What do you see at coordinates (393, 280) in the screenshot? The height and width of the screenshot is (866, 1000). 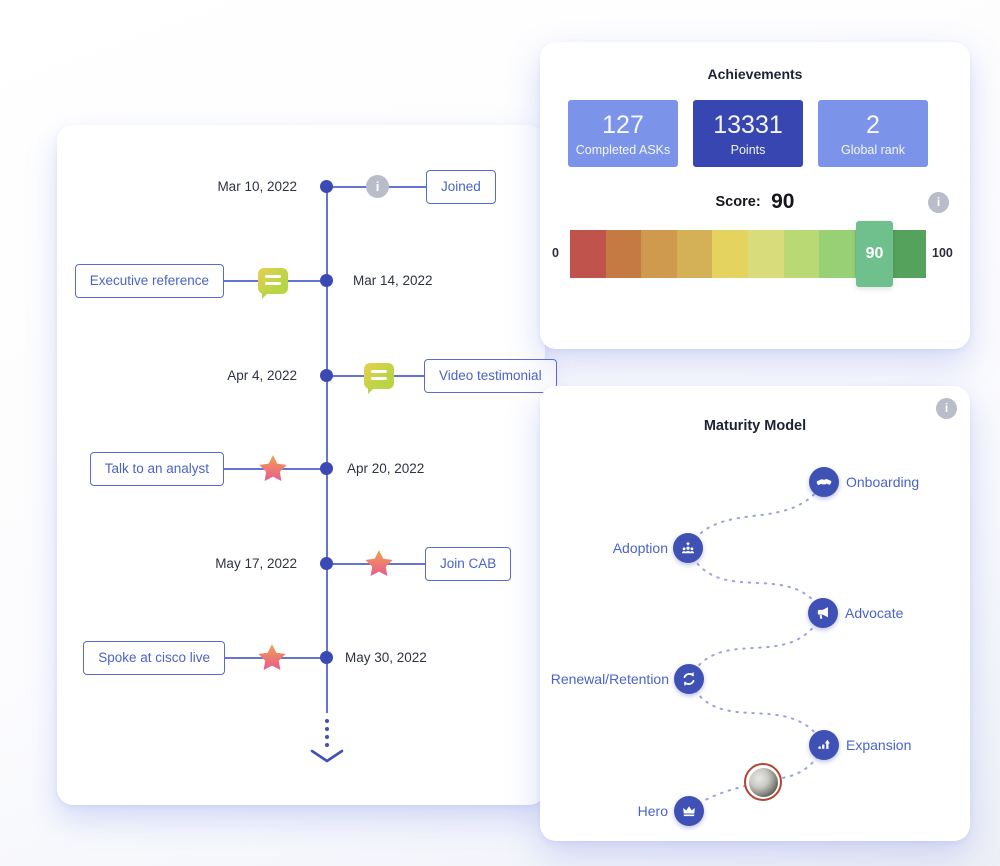 I see `event-date: Mar 14, 2022` at bounding box center [393, 280].